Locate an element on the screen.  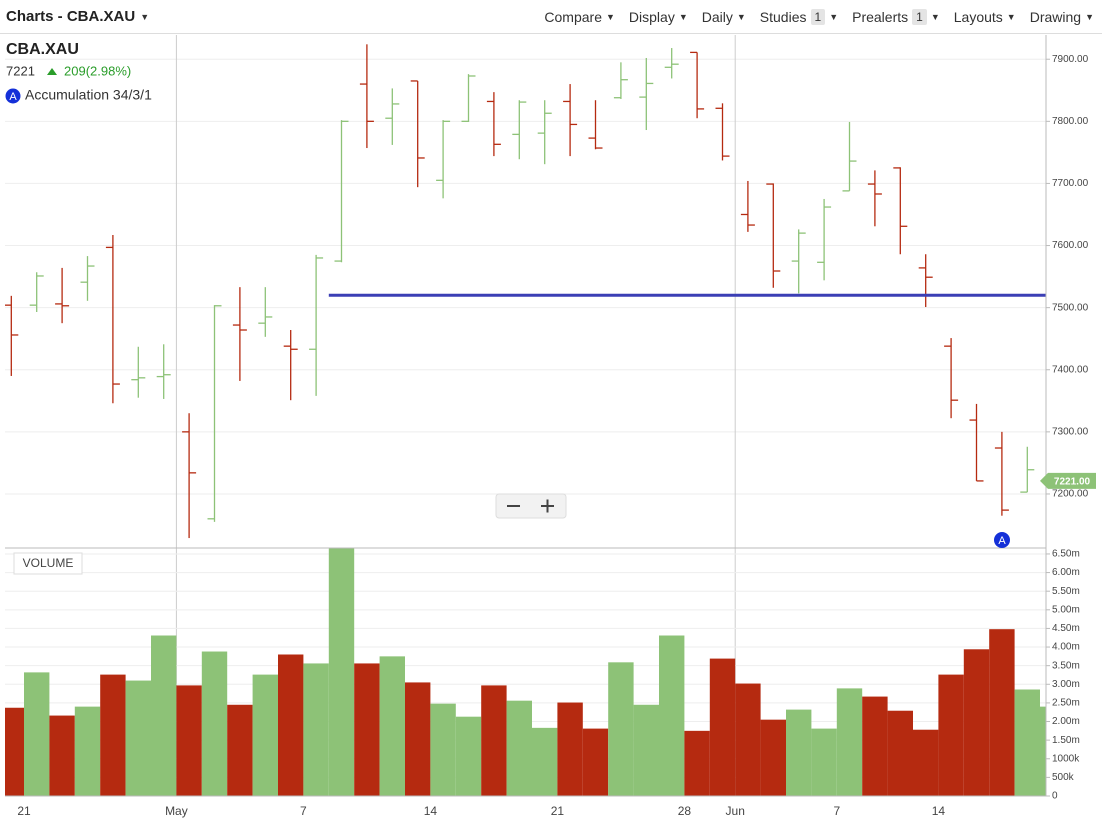
study-marker-text: A is located at coordinates (1002, 541).